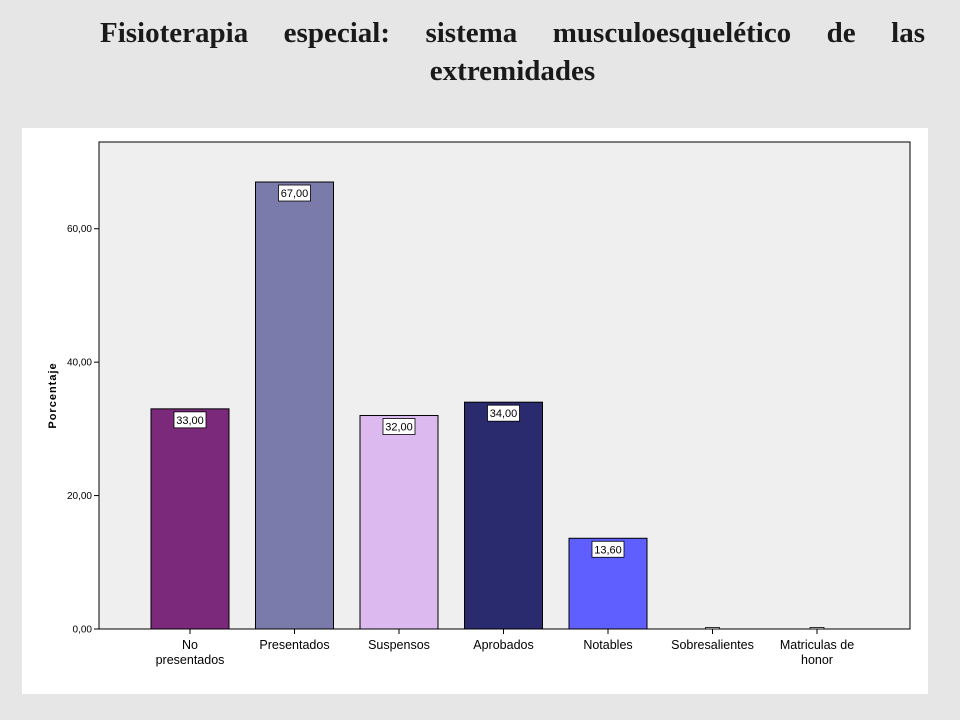 This screenshot has width=960, height=720. What do you see at coordinates (190, 660) in the screenshot?
I see `x-tick-label: presentados` at bounding box center [190, 660].